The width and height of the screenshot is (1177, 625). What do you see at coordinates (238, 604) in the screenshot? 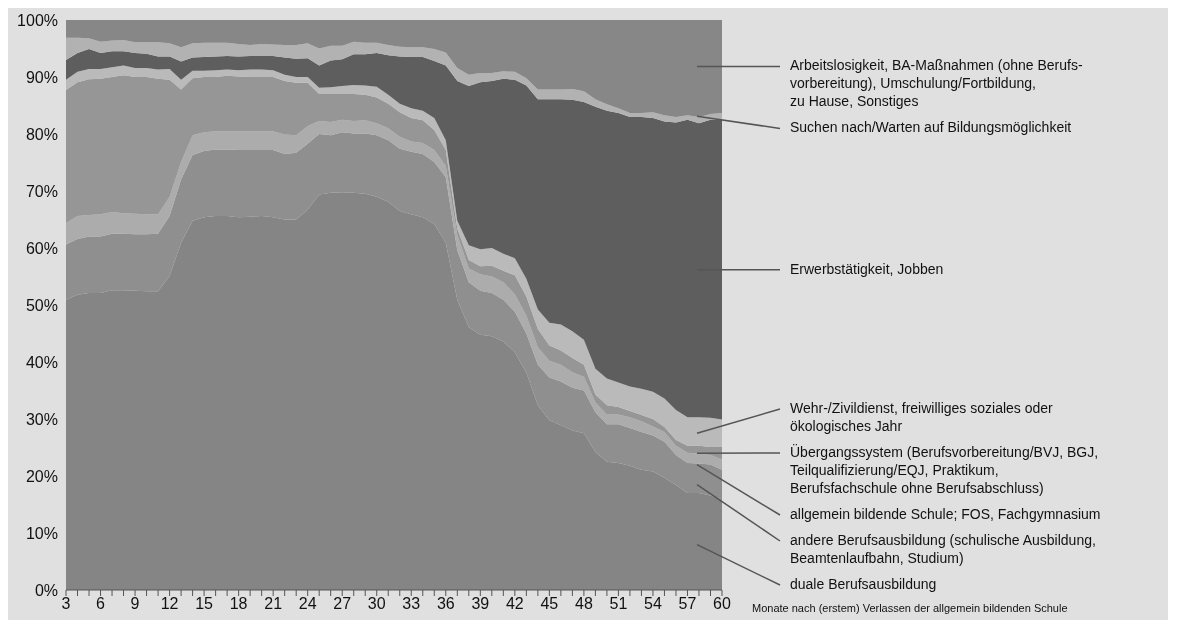
I see `x-tick-label: 18` at bounding box center [238, 604].